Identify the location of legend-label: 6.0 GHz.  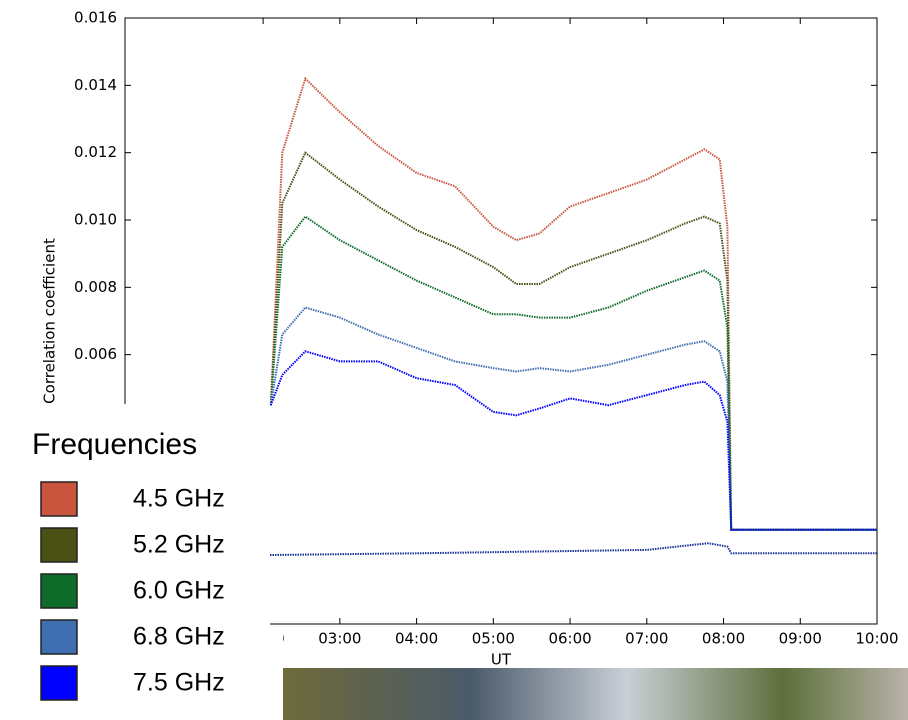
(179, 591).